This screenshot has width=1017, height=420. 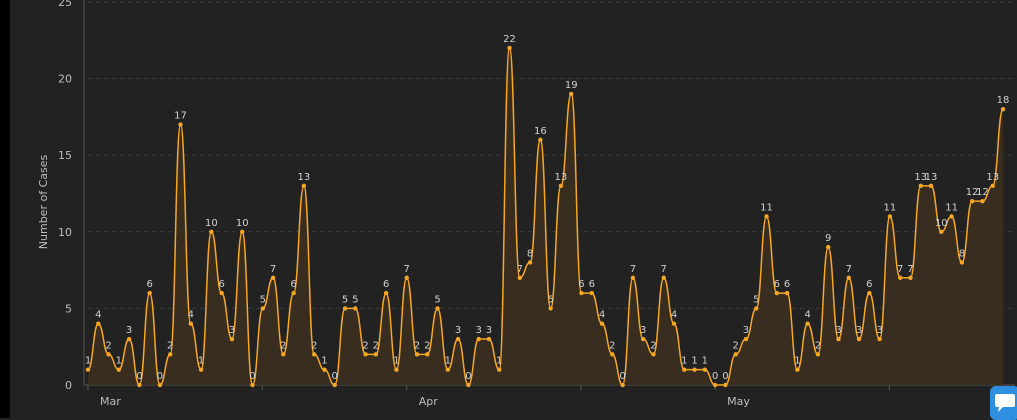 I want to click on data-label: 3, so click(x=838, y=330).